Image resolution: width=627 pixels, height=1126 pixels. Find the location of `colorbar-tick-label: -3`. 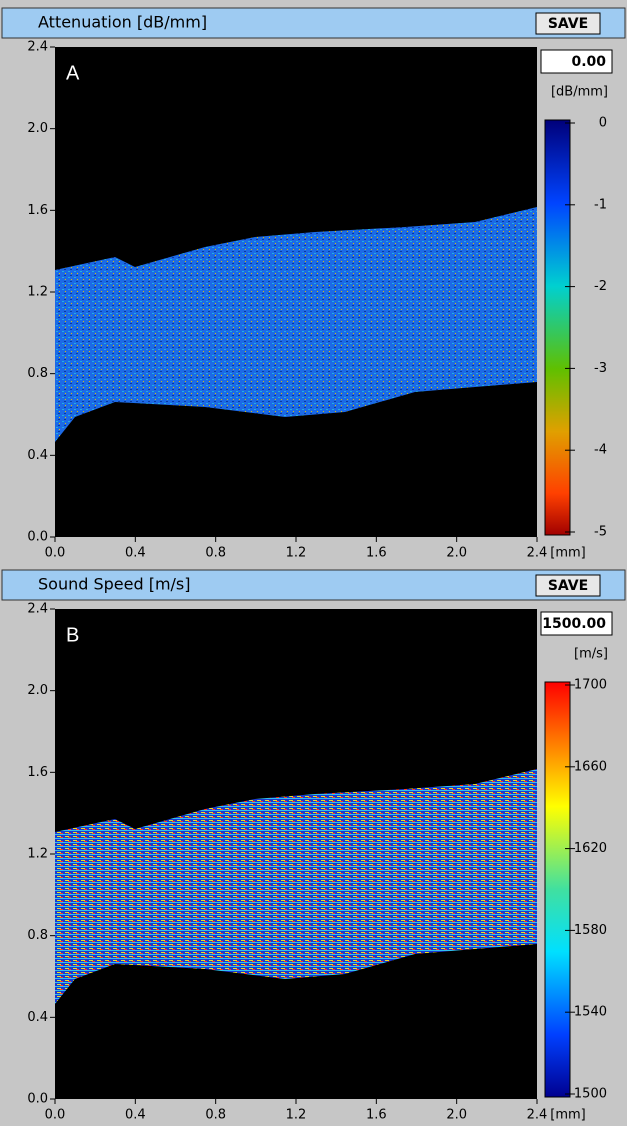

colorbar-tick-label: -3 is located at coordinates (600, 368).